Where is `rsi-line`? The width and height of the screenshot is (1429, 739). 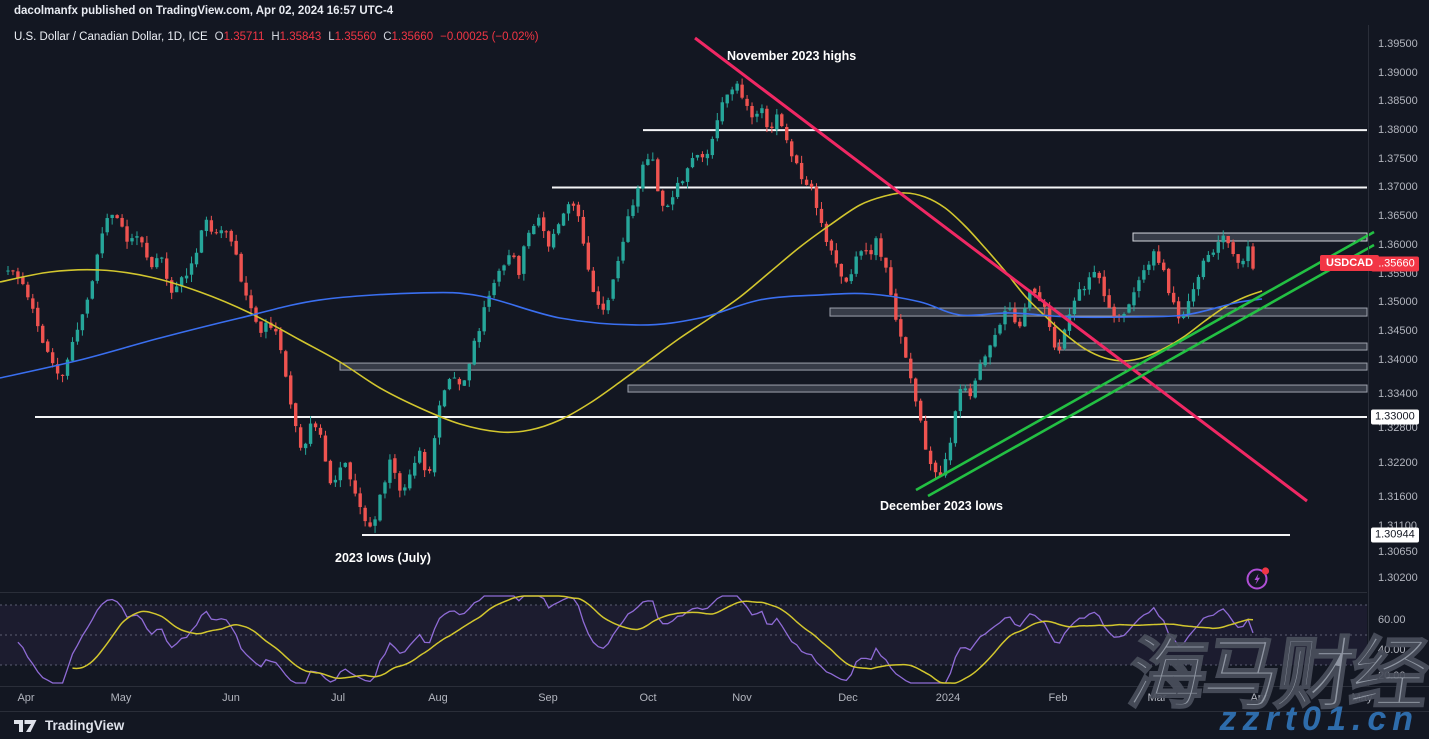
rsi-line is located at coordinates (635, 639).